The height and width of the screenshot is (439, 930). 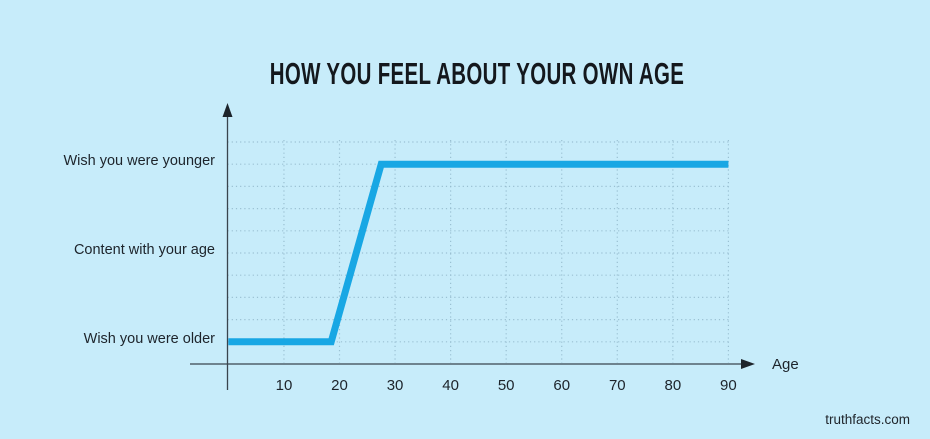 What do you see at coordinates (395, 385) in the screenshot?
I see `x-tick-label: 30` at bounding box center [395, 385].